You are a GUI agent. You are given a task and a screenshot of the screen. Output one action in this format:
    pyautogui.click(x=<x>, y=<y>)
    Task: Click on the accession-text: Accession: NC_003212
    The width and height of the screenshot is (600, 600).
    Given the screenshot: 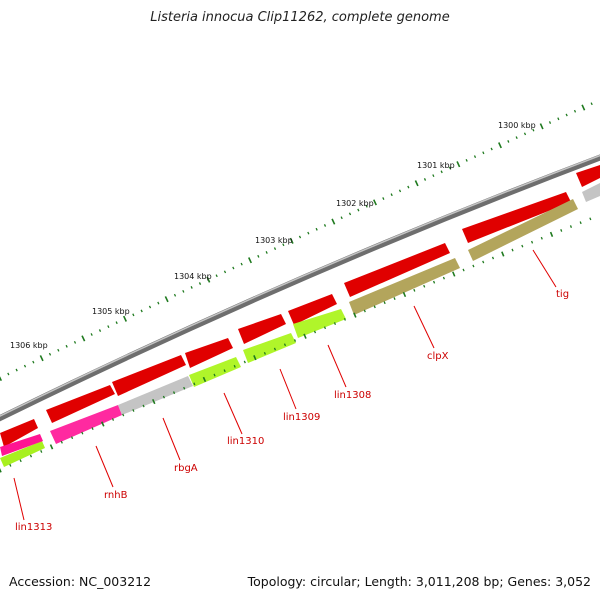 What is the action you would take?
    pyautogui.click(x=80, y=581)
    